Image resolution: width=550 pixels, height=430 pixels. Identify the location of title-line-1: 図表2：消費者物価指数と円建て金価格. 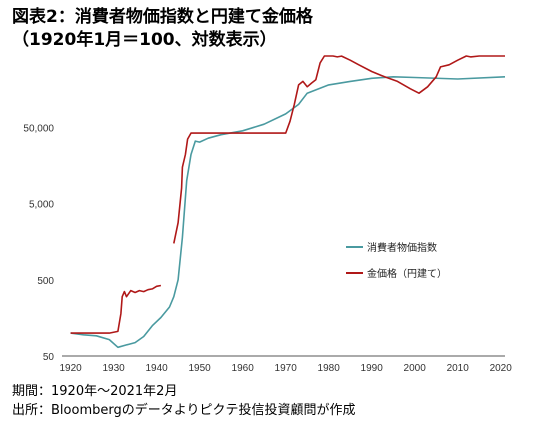
(162, 17).